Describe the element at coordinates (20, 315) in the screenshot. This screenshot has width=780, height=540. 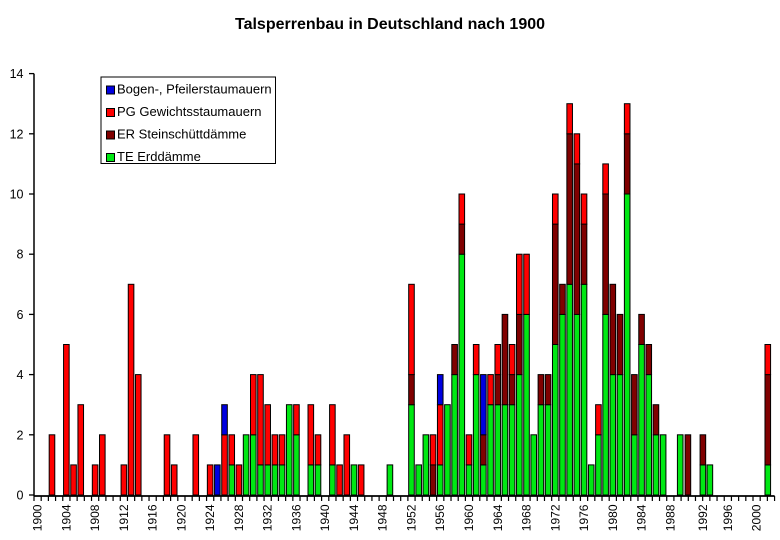
I see `svg-text: 6` at that location.